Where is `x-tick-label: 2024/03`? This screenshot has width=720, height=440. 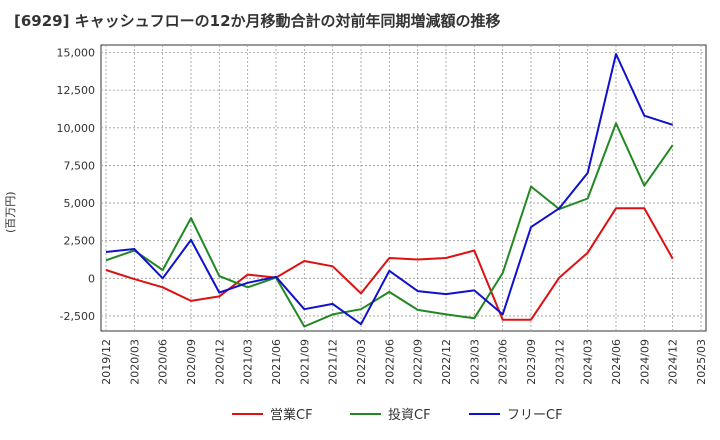
x-tick-label: 2024/03 is located at coordinates (588, 362).